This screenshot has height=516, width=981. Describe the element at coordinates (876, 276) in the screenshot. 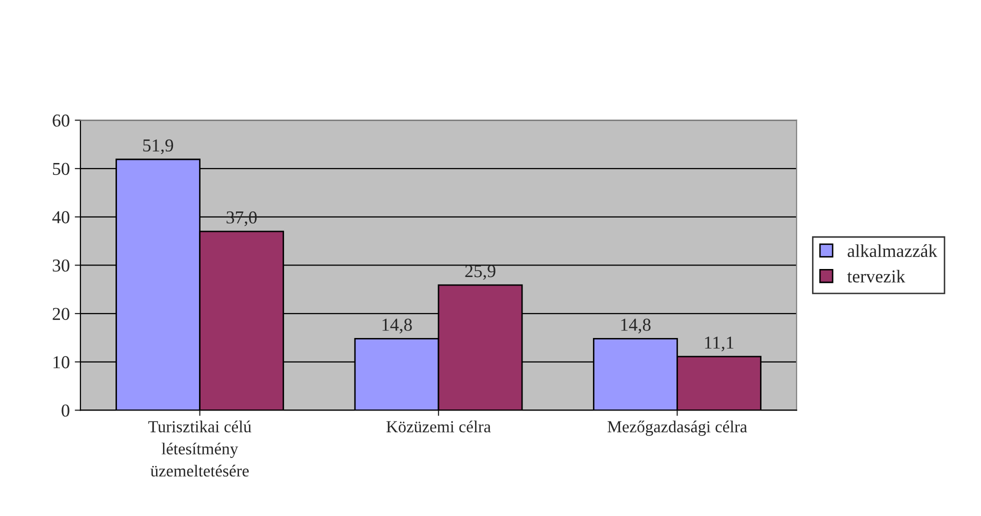

I see `legend-label: tervezik` at that location.